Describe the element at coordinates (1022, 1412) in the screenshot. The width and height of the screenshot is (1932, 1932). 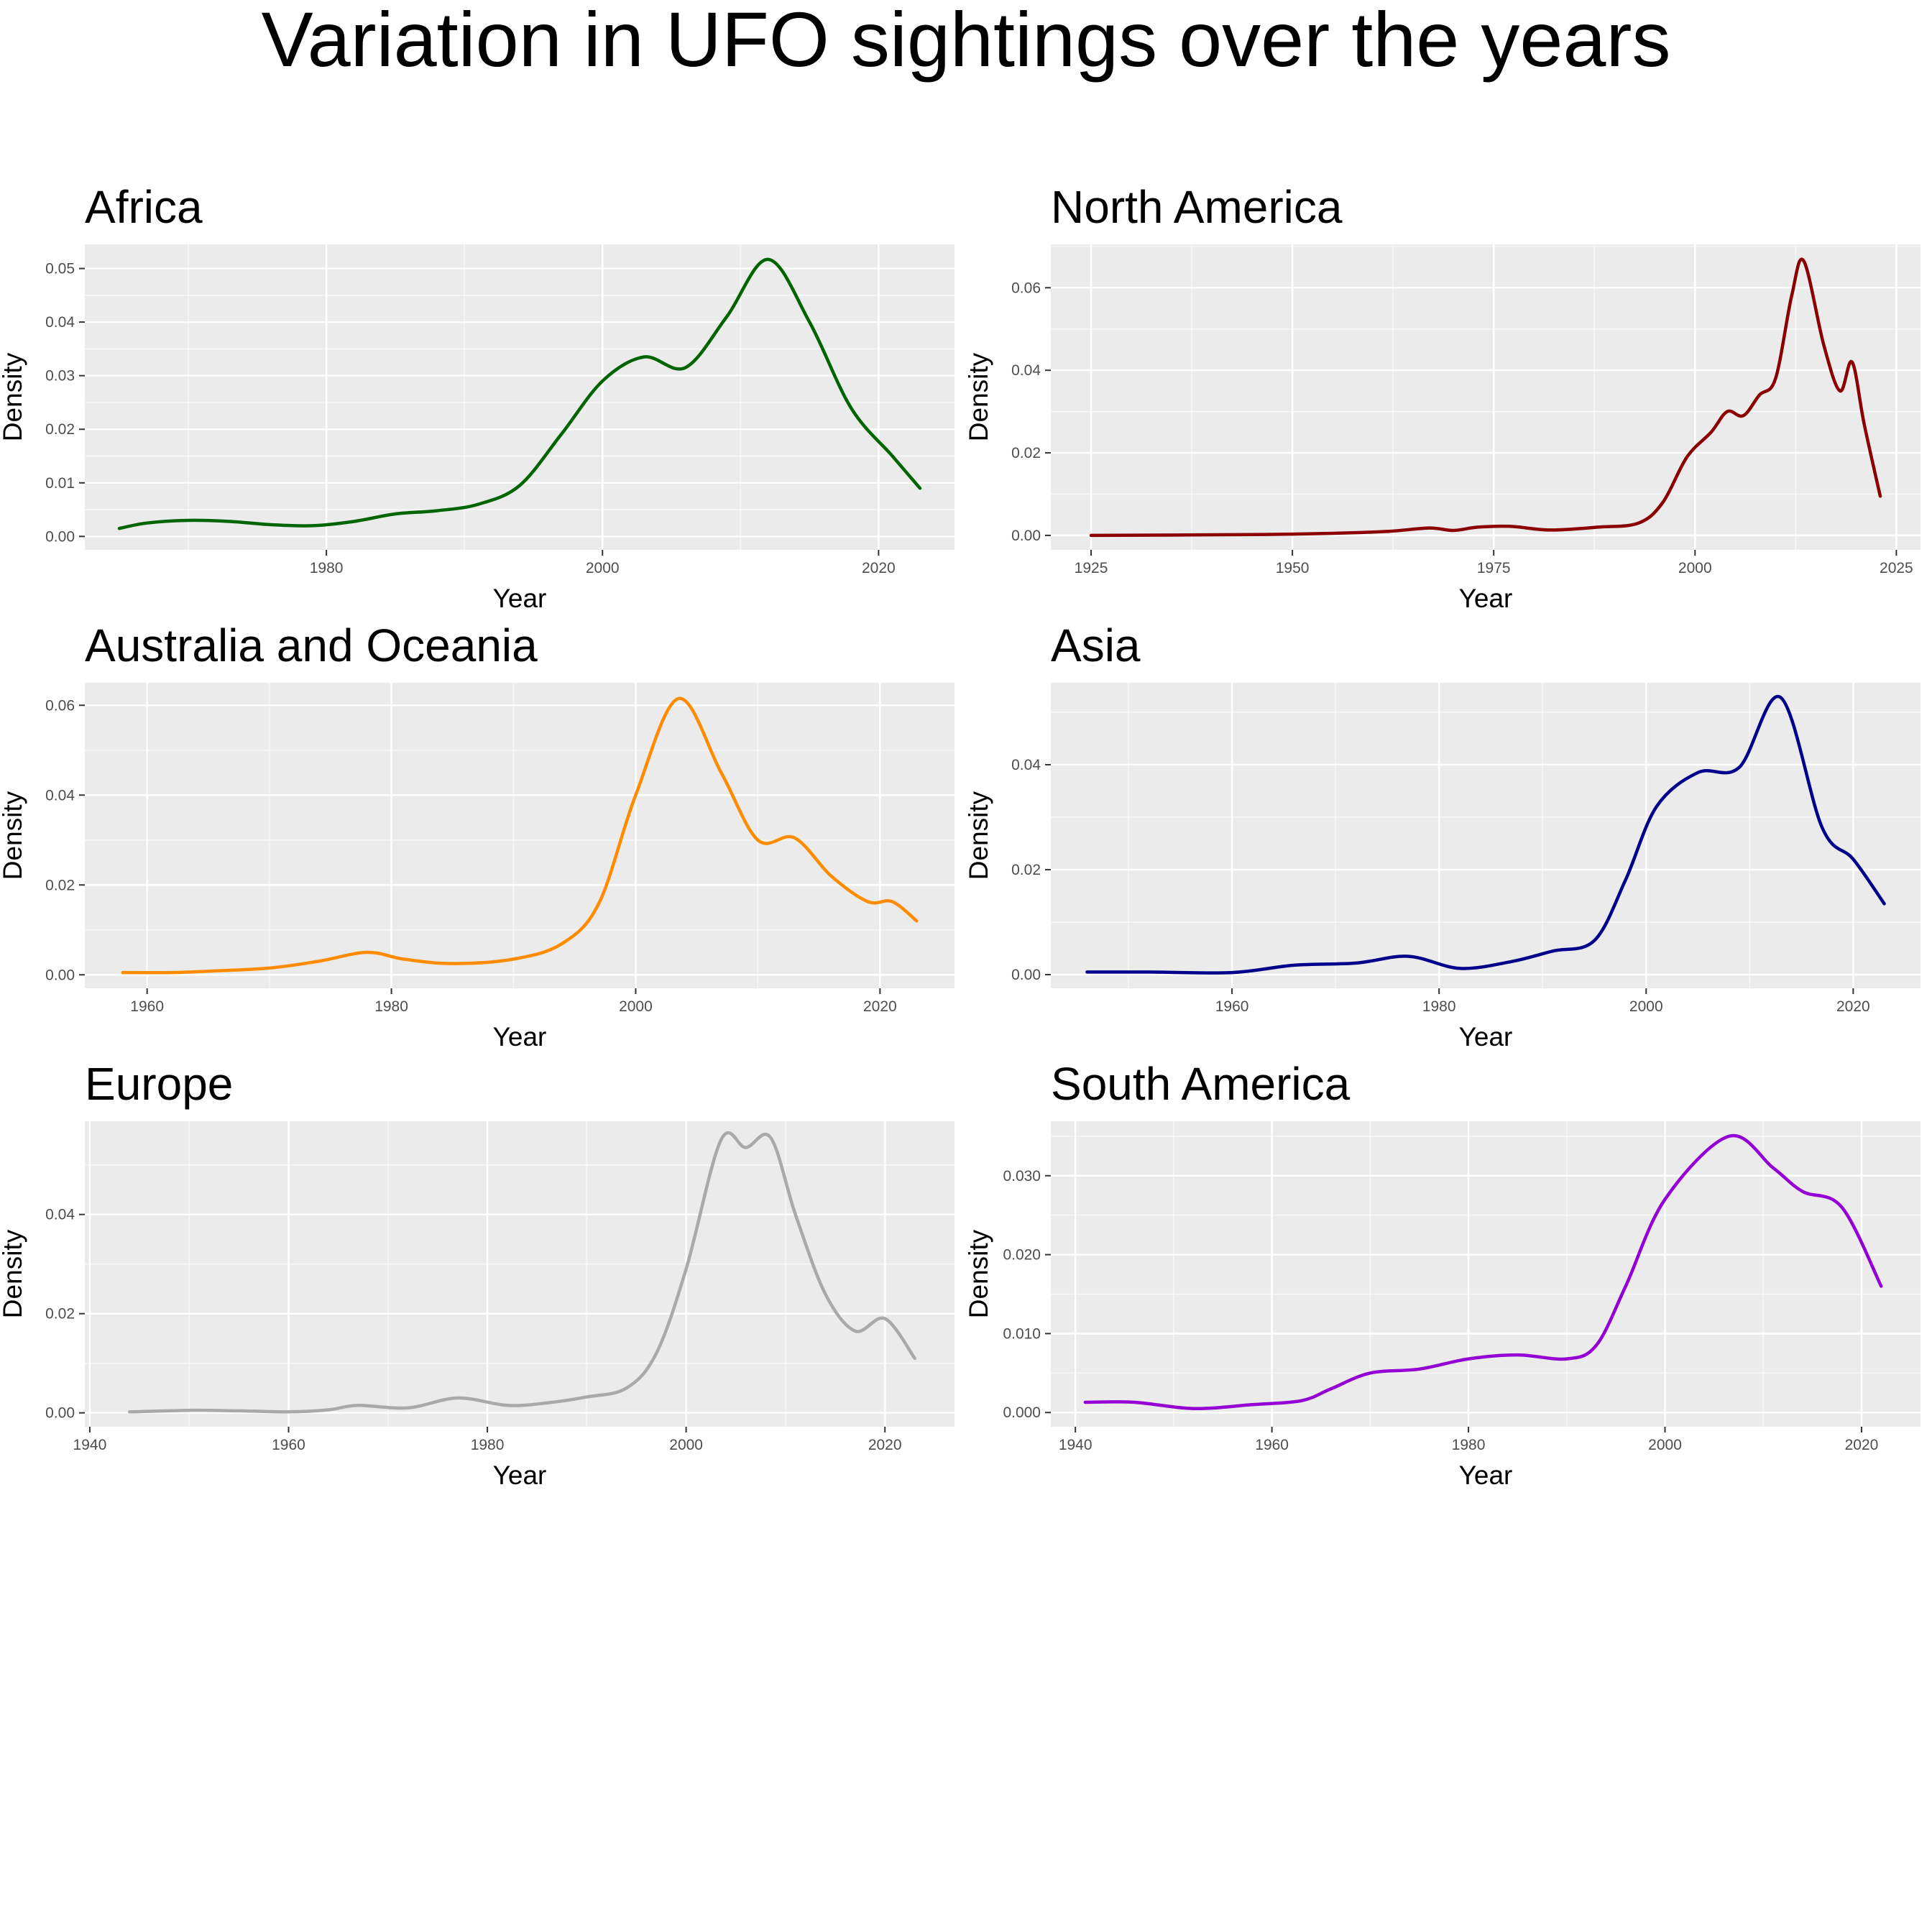
I see `y-tick-label: 0.000` at that location.